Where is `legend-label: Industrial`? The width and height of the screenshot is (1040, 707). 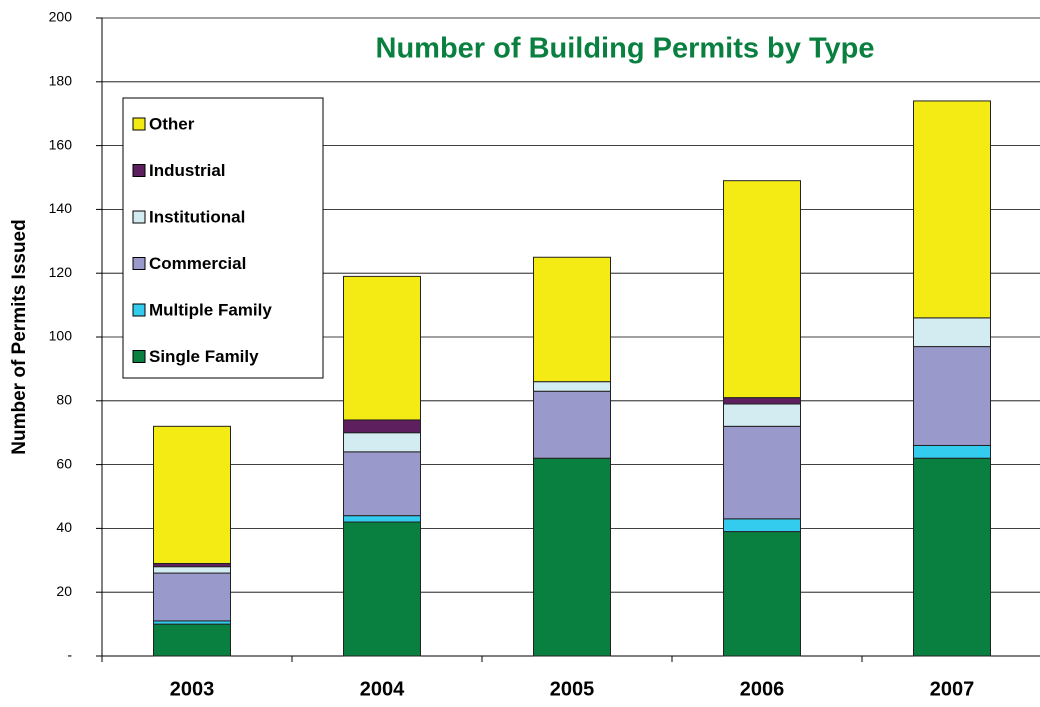
legend-label: Industrial is located at coordinates (187, 170).